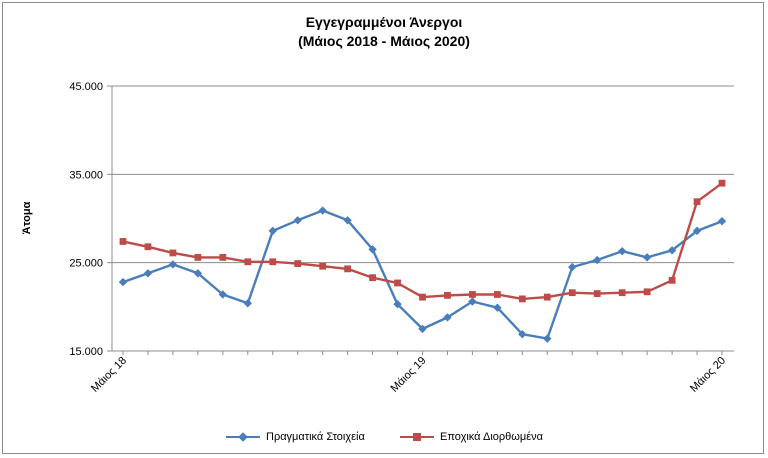 This screenshot has height=458, width=768. Describe the element at coordinates (384, 22) in the screenshot. I see `chart-title: Εγγεγραμμένοι Άνεργοι` at that location.